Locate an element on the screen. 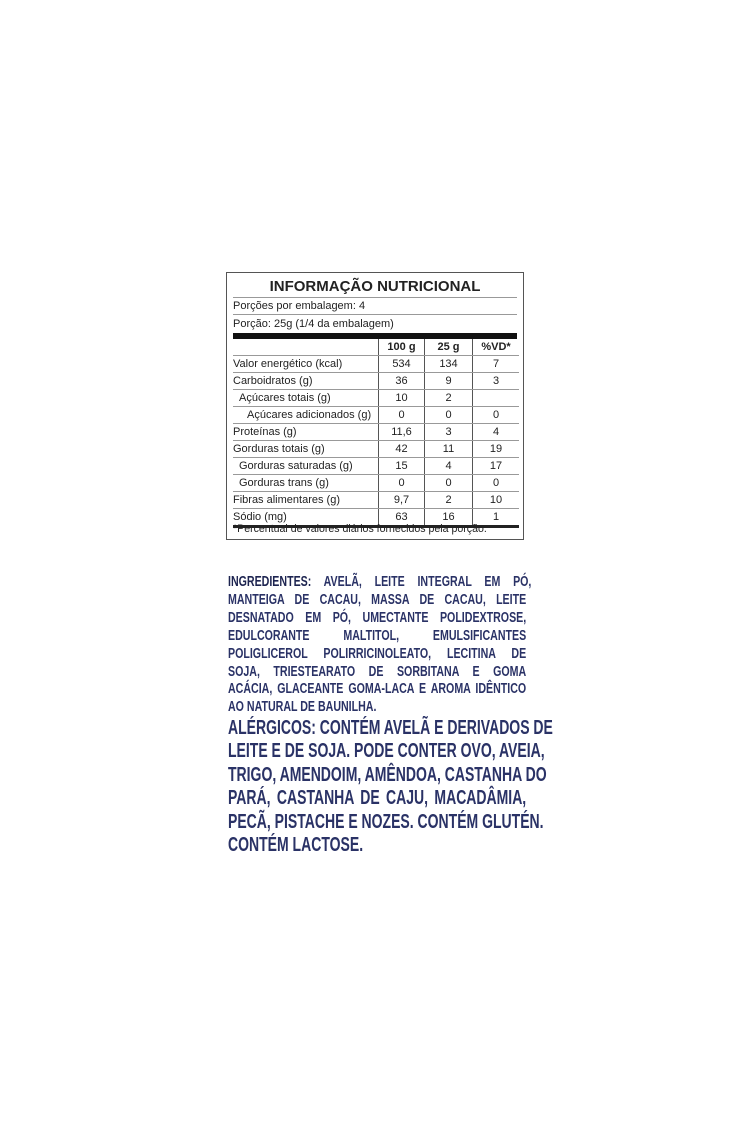 This screenshot has width=750, height=1125. header-cell is located at coordinates (306, 347).